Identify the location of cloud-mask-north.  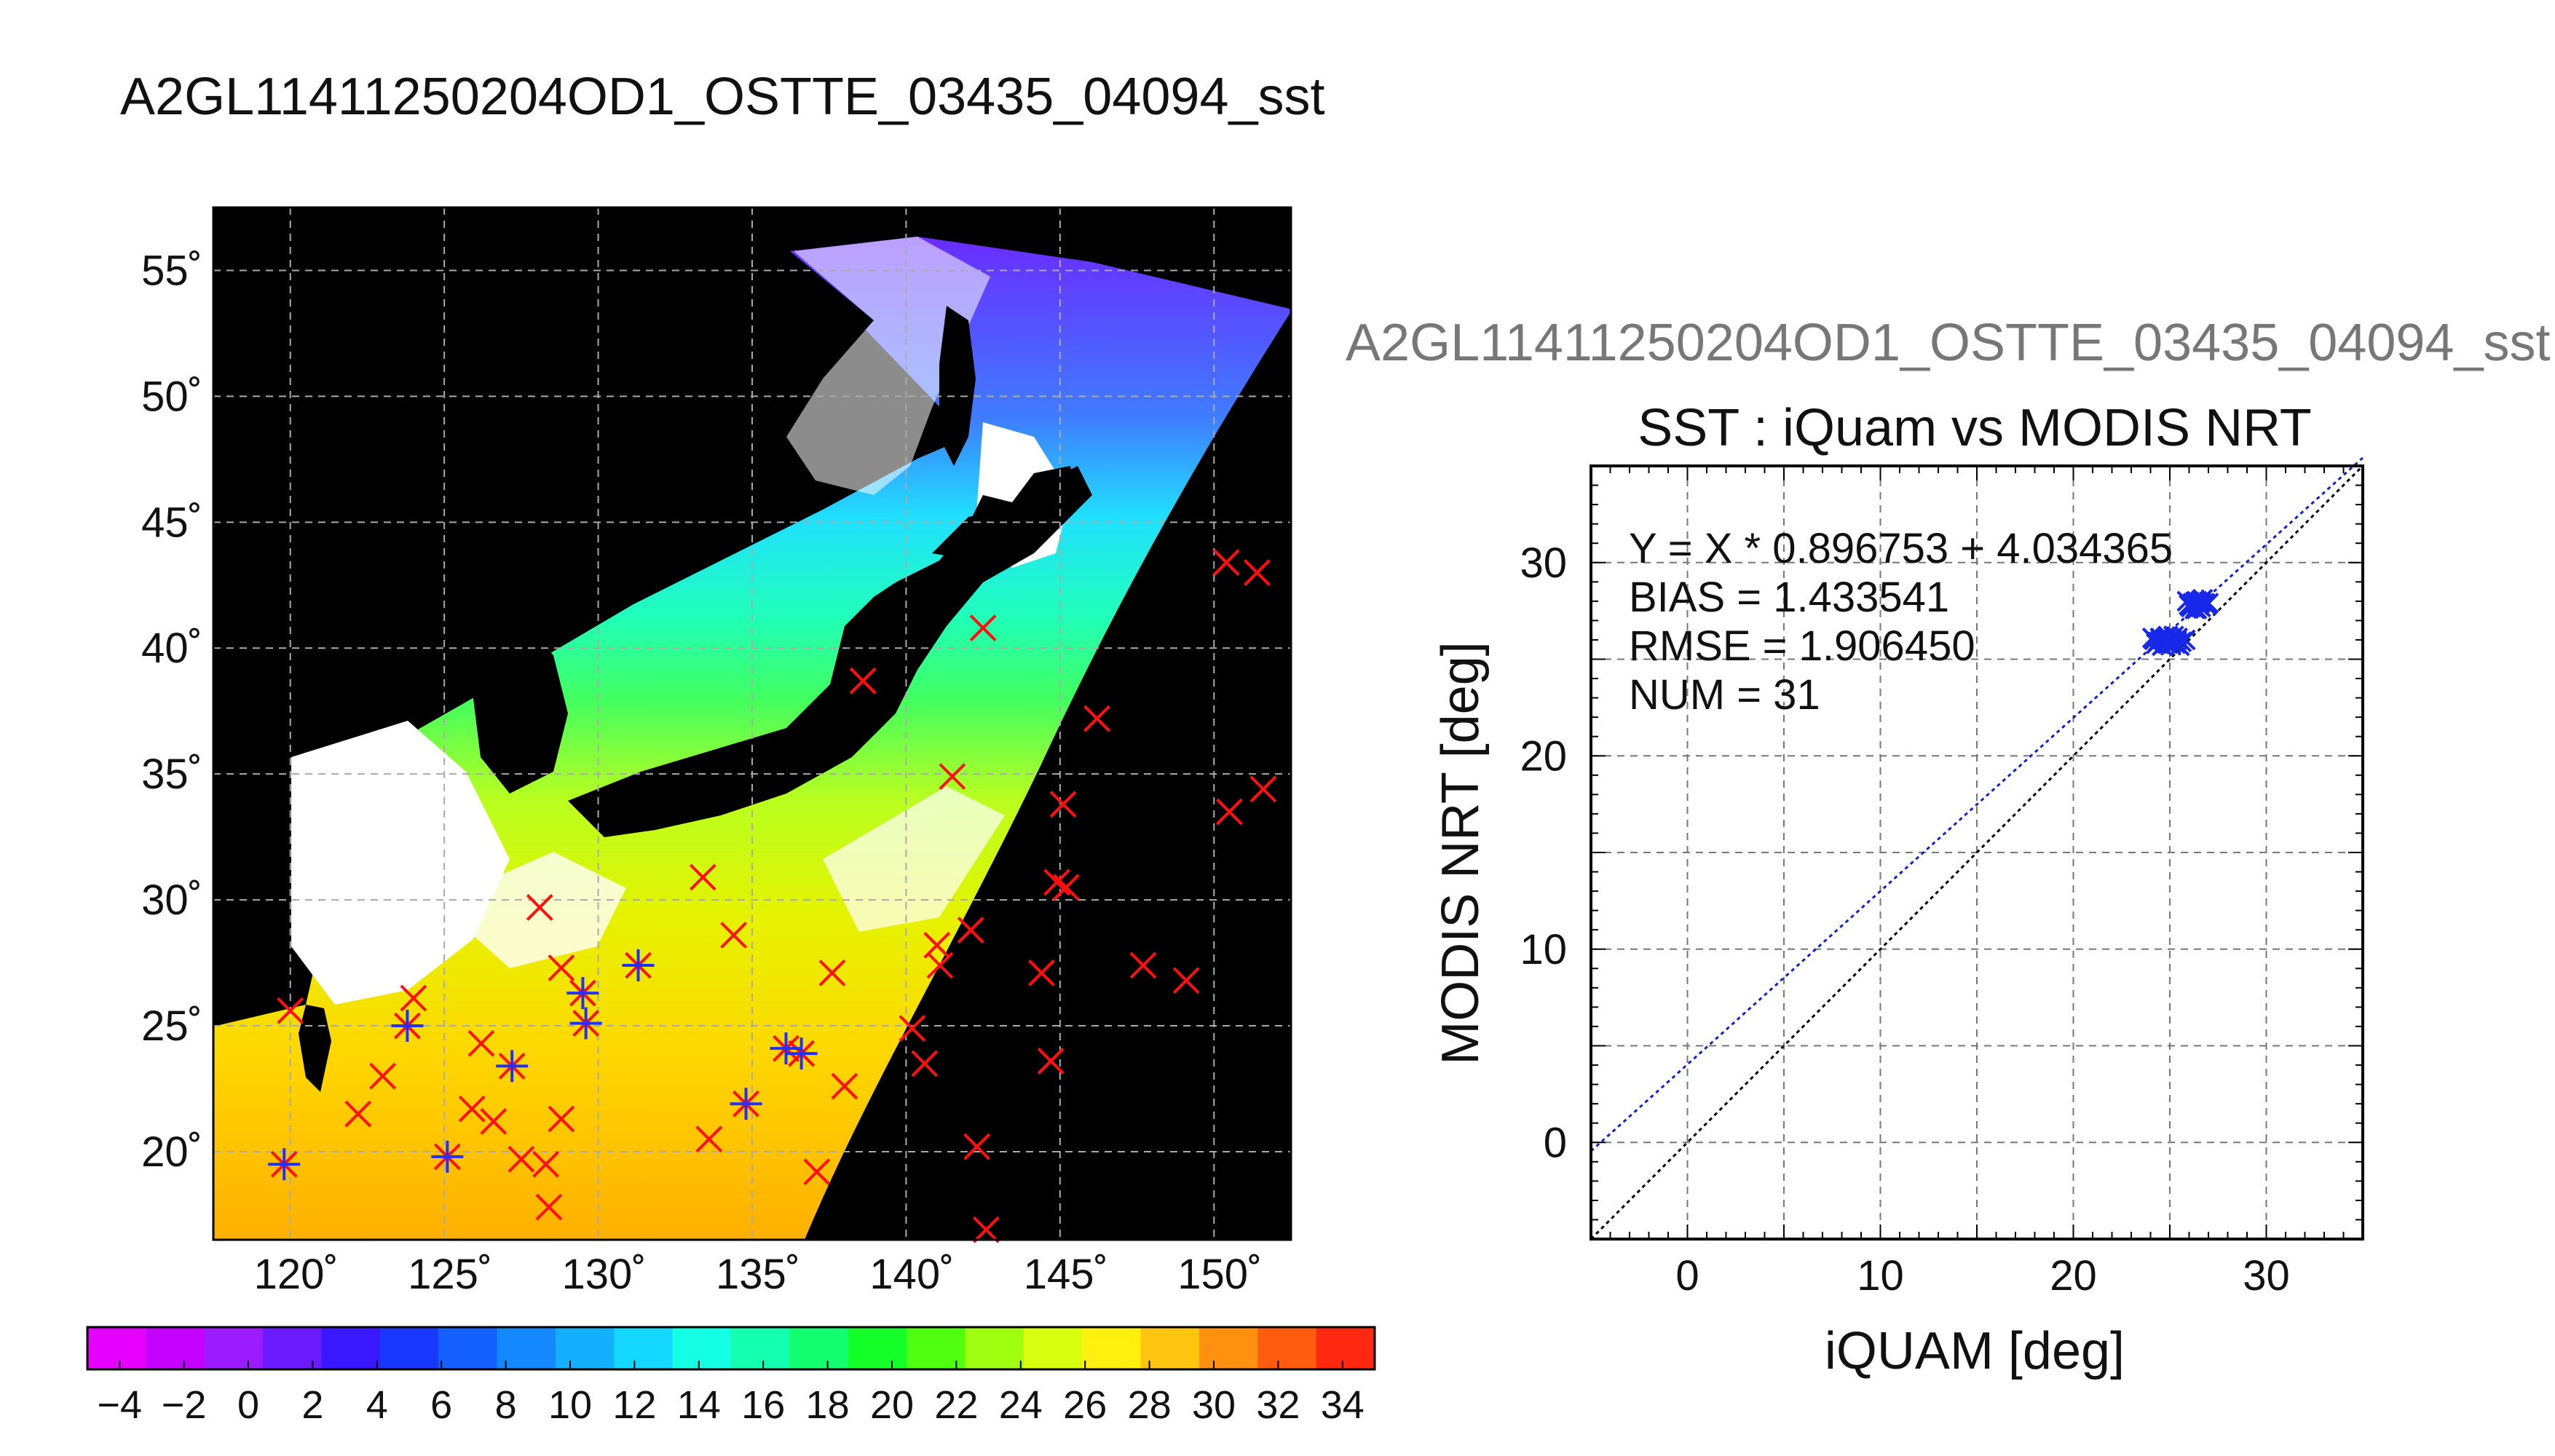
(888, 366).